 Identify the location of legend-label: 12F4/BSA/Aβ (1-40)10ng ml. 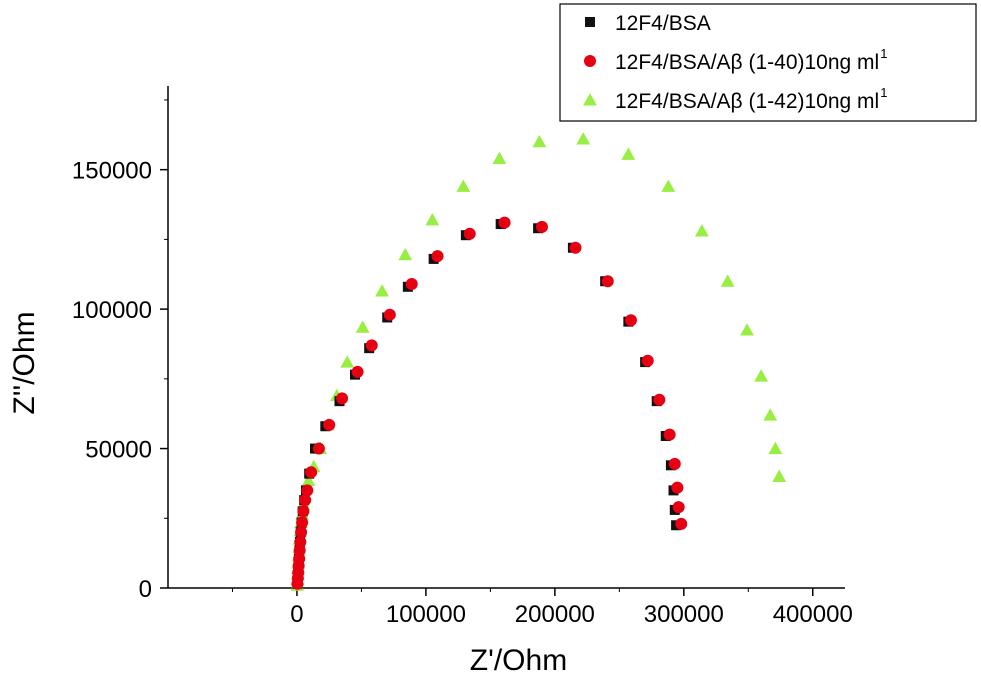
(747, 62).